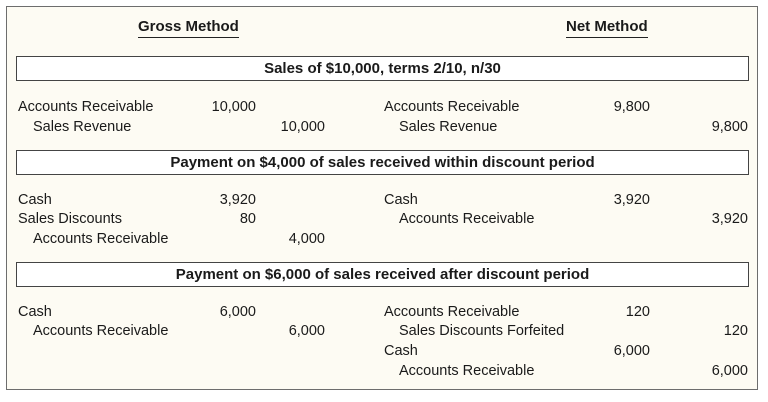  Describe the element at coordinates (237, 312) in the screenshot. I see `gross-debit: 6,000` at that location.